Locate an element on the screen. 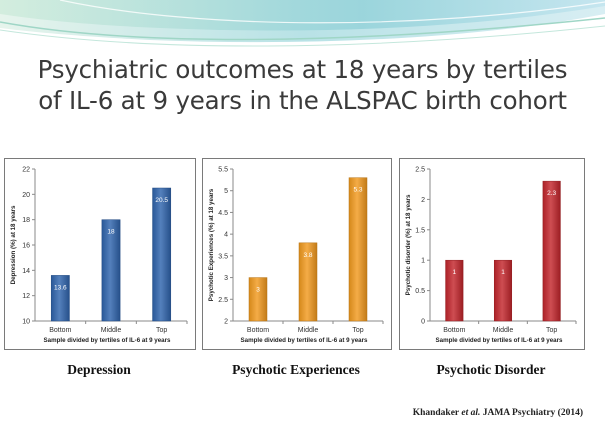 Image resolution: width=605 pixels, height=433 pixels. y-tick-label: 1 is located at coordinates (423, 261).